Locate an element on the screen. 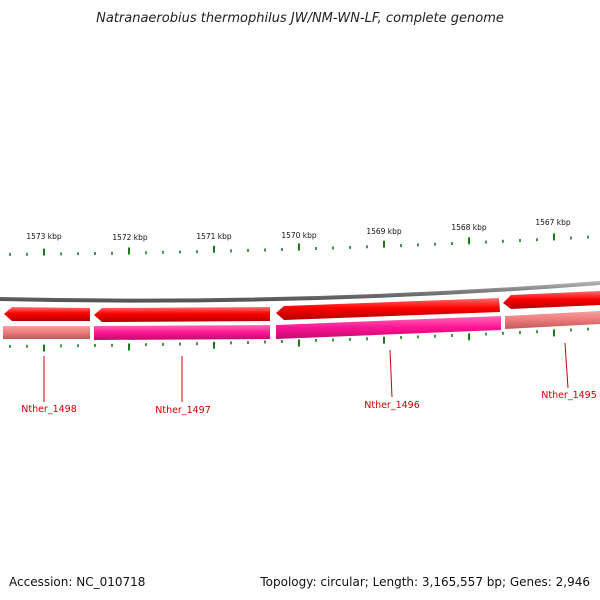  gene-label-nther-1495: Nther_1495 is located at coordinates (569, 395).